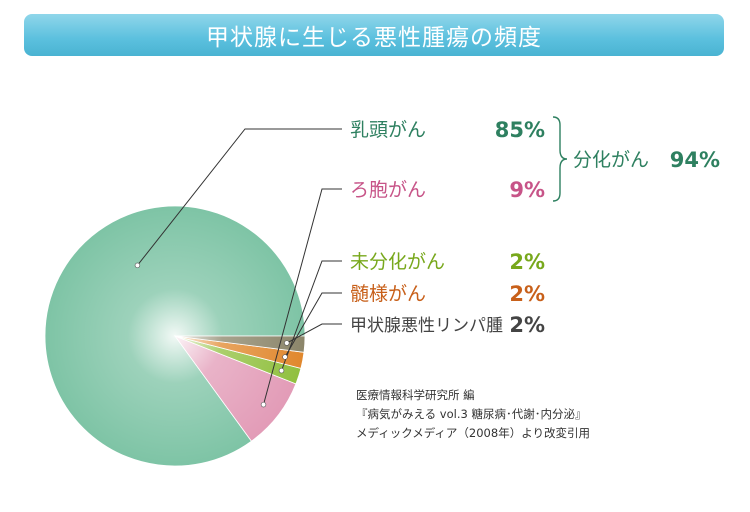 The width and height of the screenshot is (750, 512). I want to click on title-banner: 甲状腺に生じる悪性腫瘍の頻度, so click(374, 35).